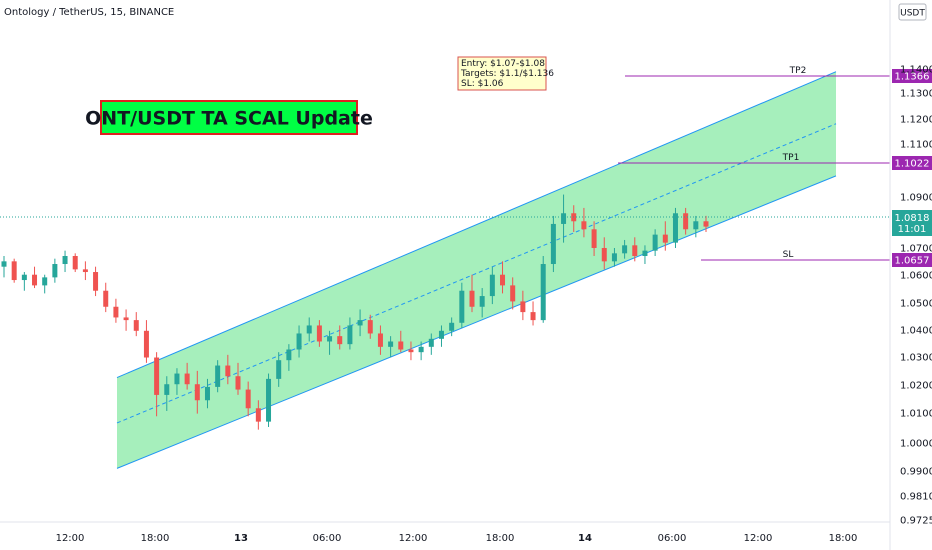 The image size is (932, 550). Describe the element at coordinates (89, 12) in the screenshot. I see `chart-title: Ontology / TetherUS, 15, BINANCE` at that location.